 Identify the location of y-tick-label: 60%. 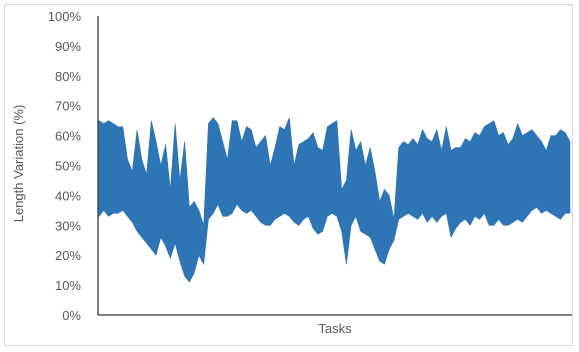
(68, 136).